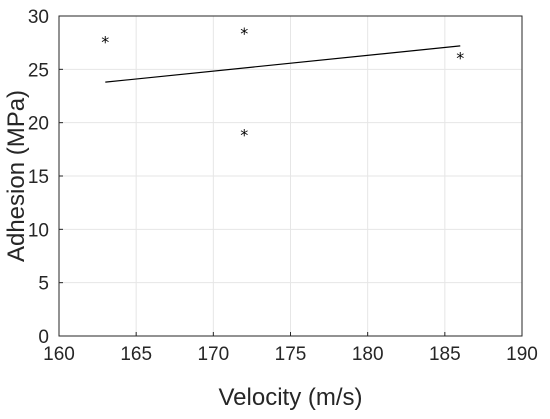 The image size is (550, 419). I want to click on y-axis-title: Adhesion (MPa), so click(16, 176).